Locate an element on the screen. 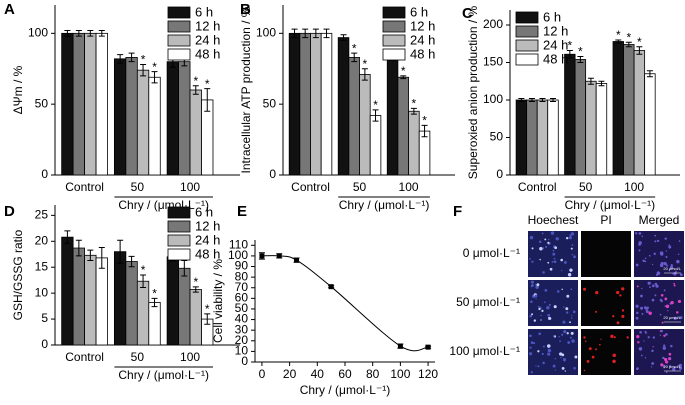 The width and height of the screenshot is (685, 405). y-tick-label: 5 is located at coordinates (44, 318).